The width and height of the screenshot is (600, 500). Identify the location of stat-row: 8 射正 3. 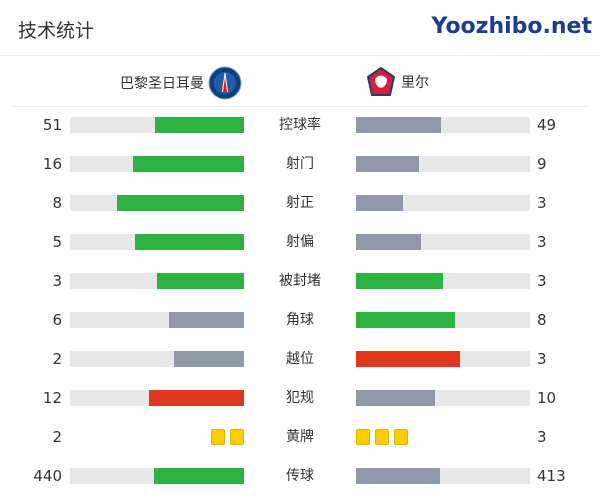
(300, 203).